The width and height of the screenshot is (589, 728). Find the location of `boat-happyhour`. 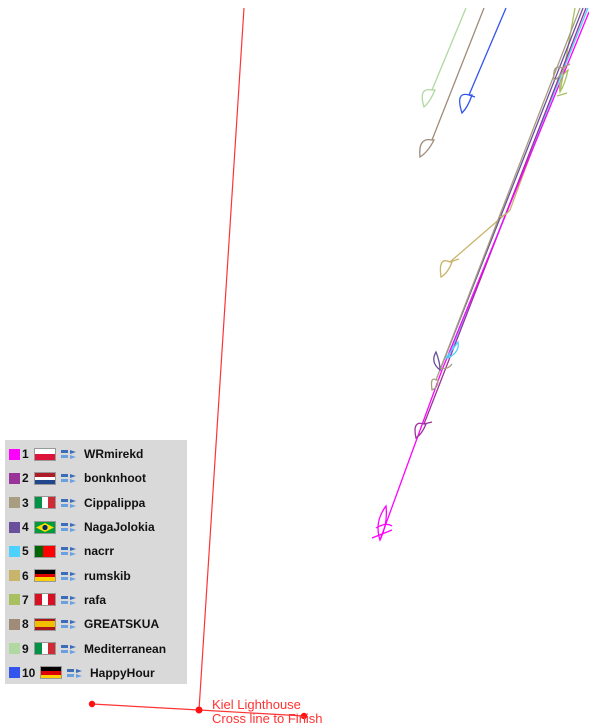

boat-happyhour is located at coordinates (467, 104).